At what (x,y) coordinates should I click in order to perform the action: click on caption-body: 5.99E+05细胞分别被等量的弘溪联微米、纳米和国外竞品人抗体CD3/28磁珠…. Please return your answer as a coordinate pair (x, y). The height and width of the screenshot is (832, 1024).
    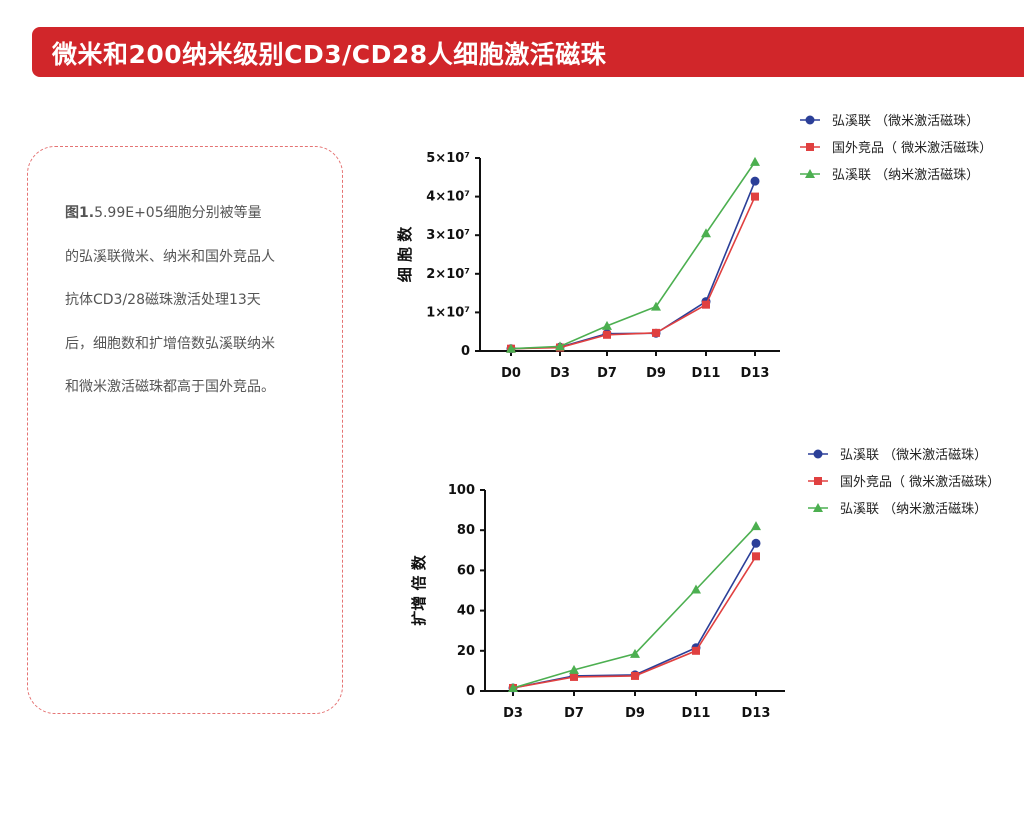
    Looking at the image, I should click on (170, 300).